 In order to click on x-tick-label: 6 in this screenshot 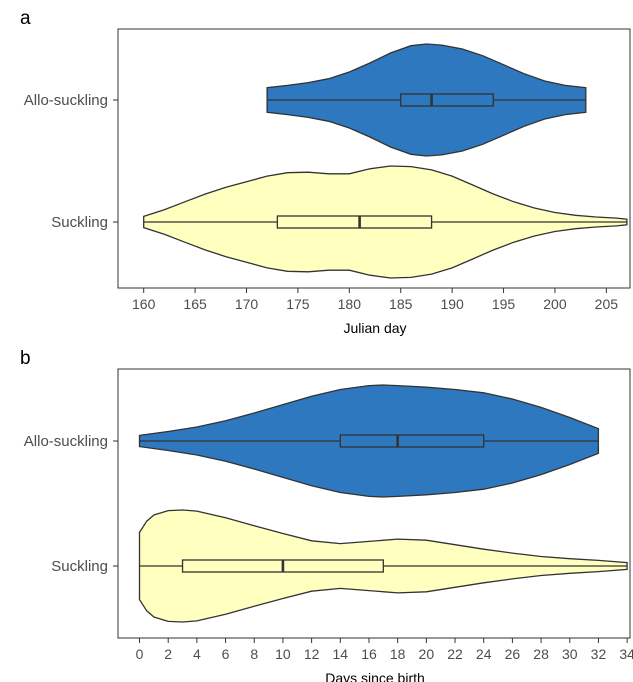, I will do `click(226, 654)`.